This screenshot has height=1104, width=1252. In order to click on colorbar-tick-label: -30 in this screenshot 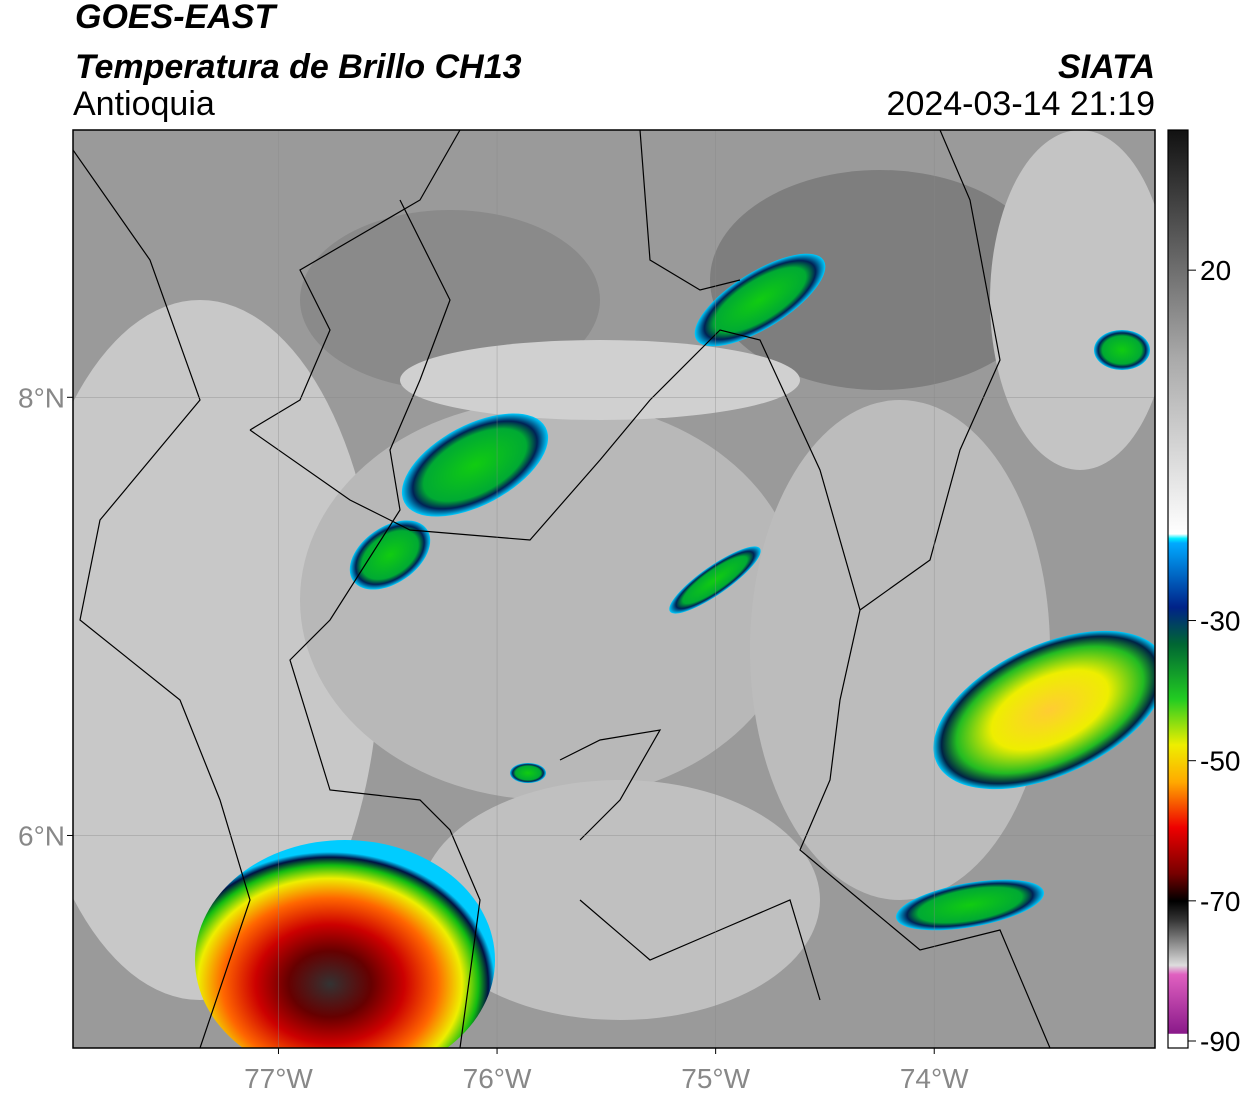, I will do `click(1220, 621)`.